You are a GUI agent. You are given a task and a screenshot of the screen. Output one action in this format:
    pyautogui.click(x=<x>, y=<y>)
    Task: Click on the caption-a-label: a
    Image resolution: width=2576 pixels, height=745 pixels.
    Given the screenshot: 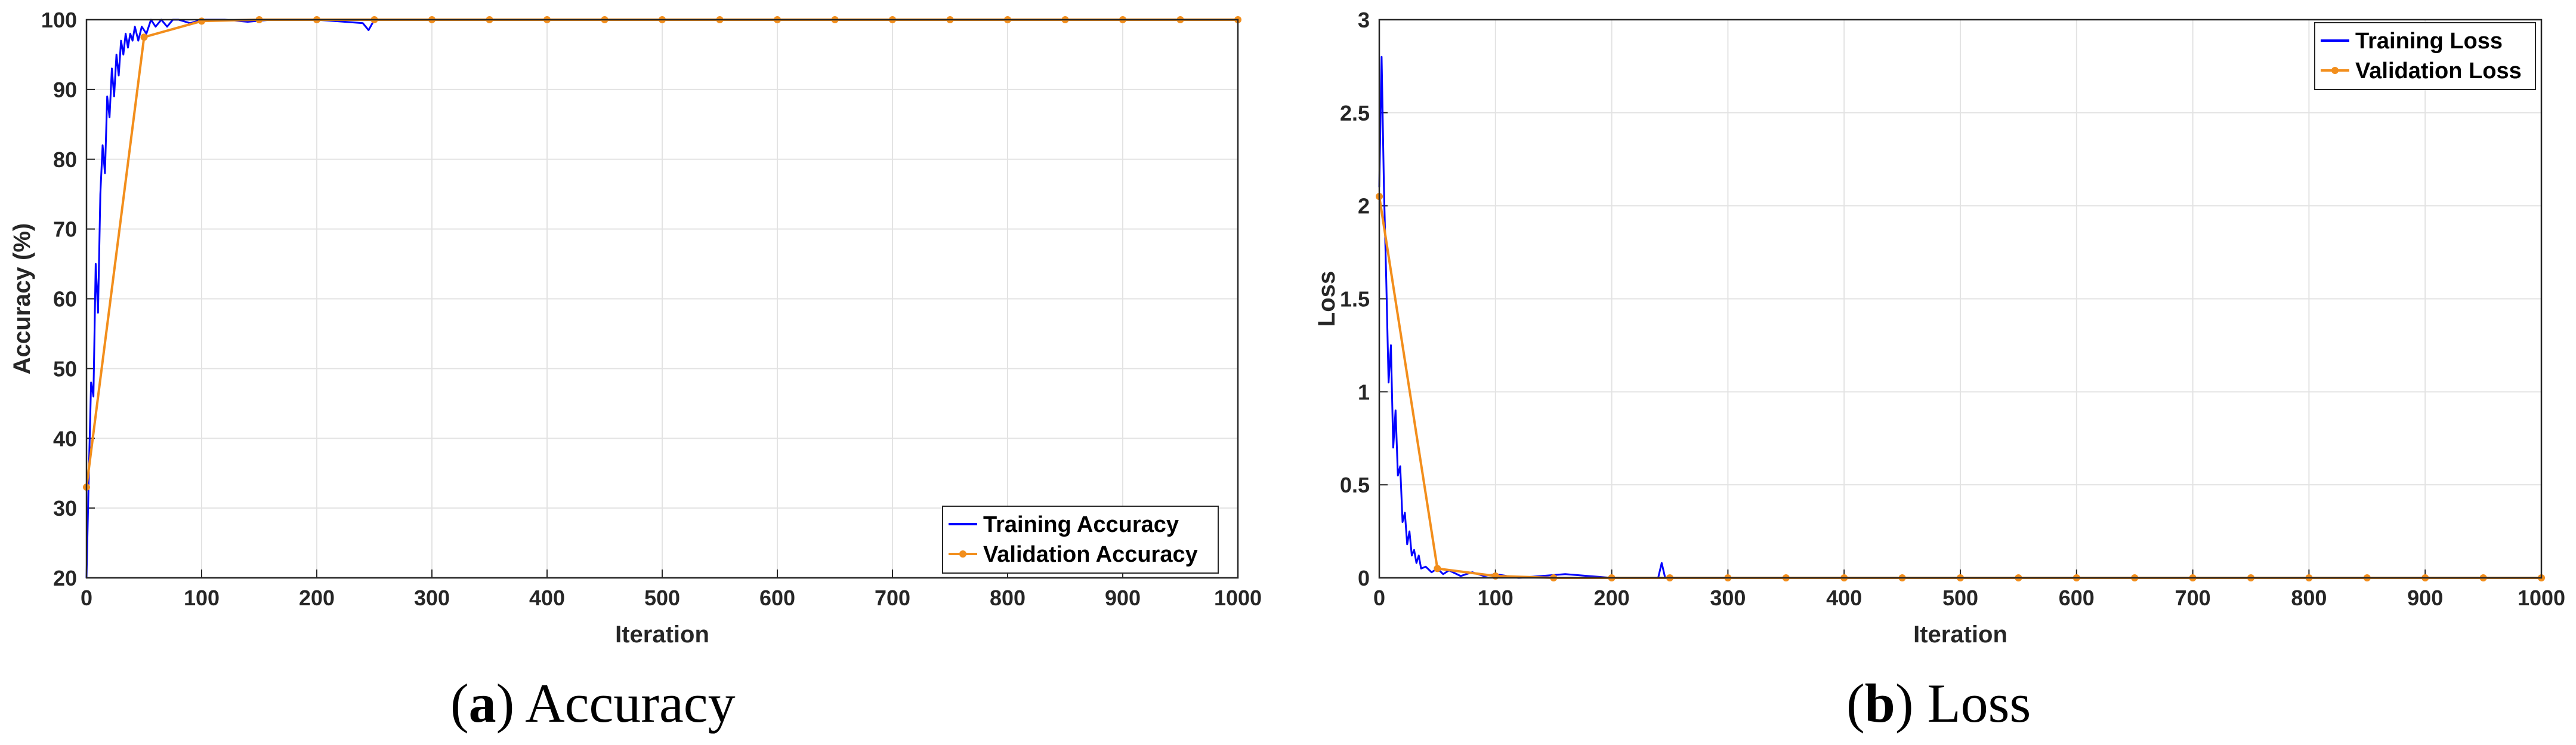 What is the action you would take?
    pyautogui.click(x=482, y=703)
    